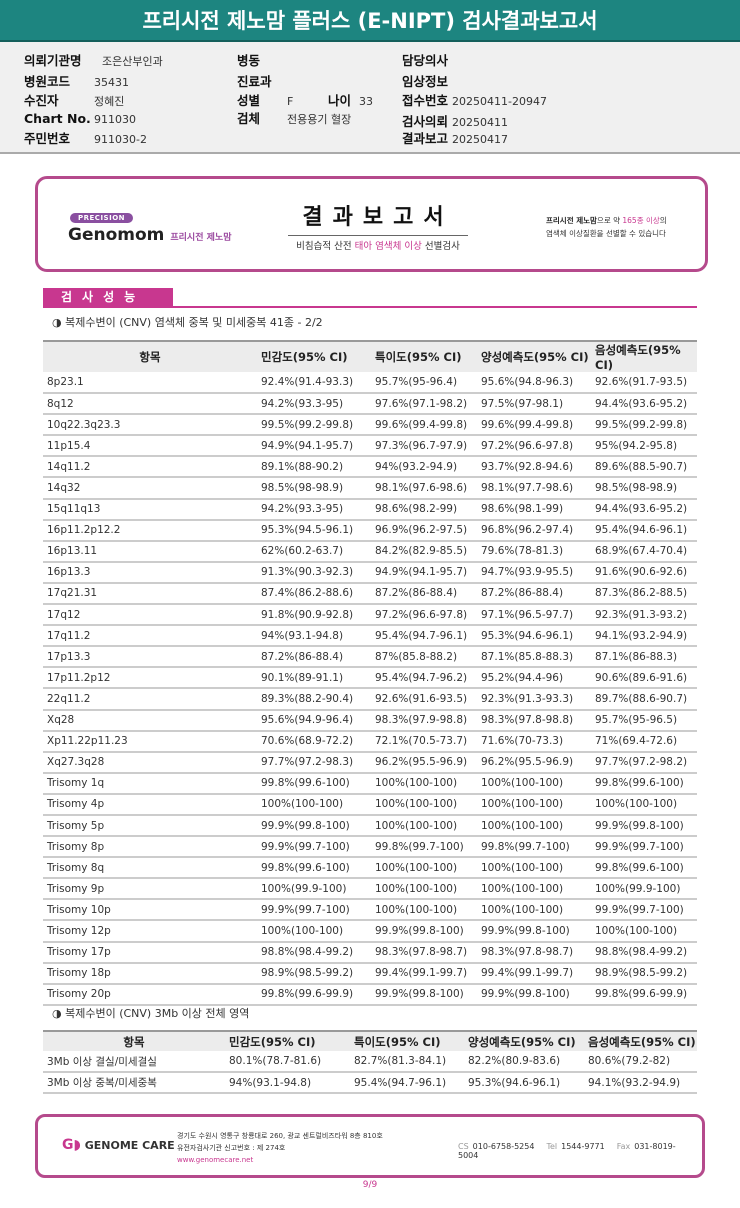 Image resolution: width=740 pixels, height=1208 pixels. What do you see at coordinates (314, 889) in the screenshot?
I see `metric-cell: 100%(99.9-100)` at bounding box center [314, 889].